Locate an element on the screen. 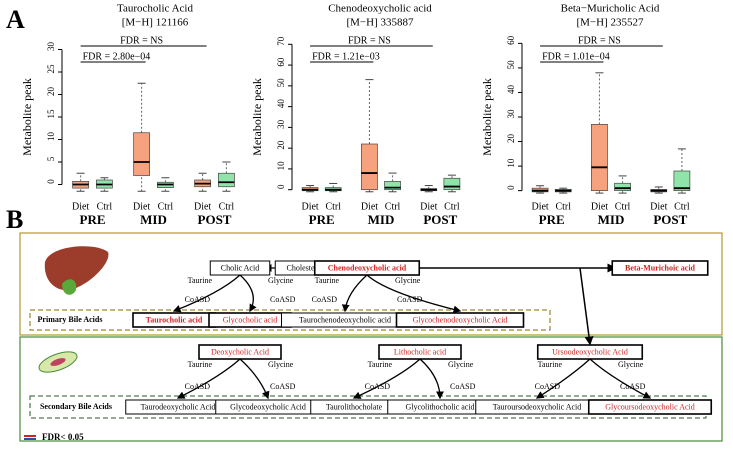  liver-icon is located at coordinates (76, 270).